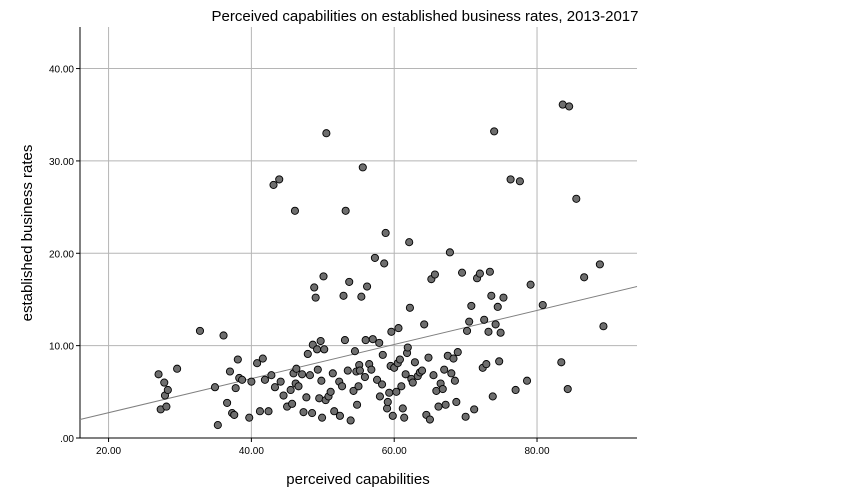  I want to click on y-tick-label: 20.00, so click(61, 254).